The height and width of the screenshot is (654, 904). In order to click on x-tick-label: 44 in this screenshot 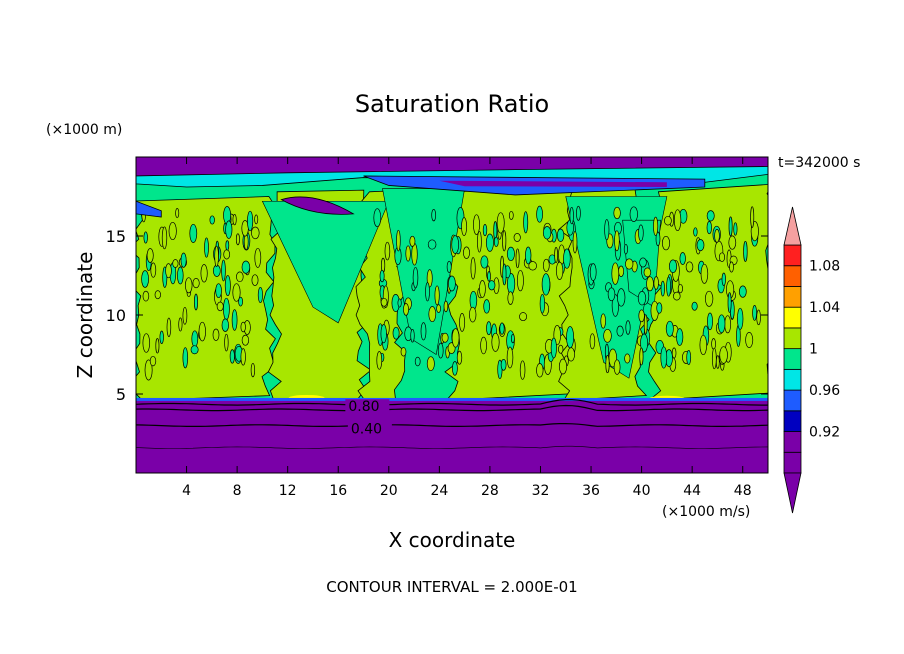, I will do `click(692, 491)`.